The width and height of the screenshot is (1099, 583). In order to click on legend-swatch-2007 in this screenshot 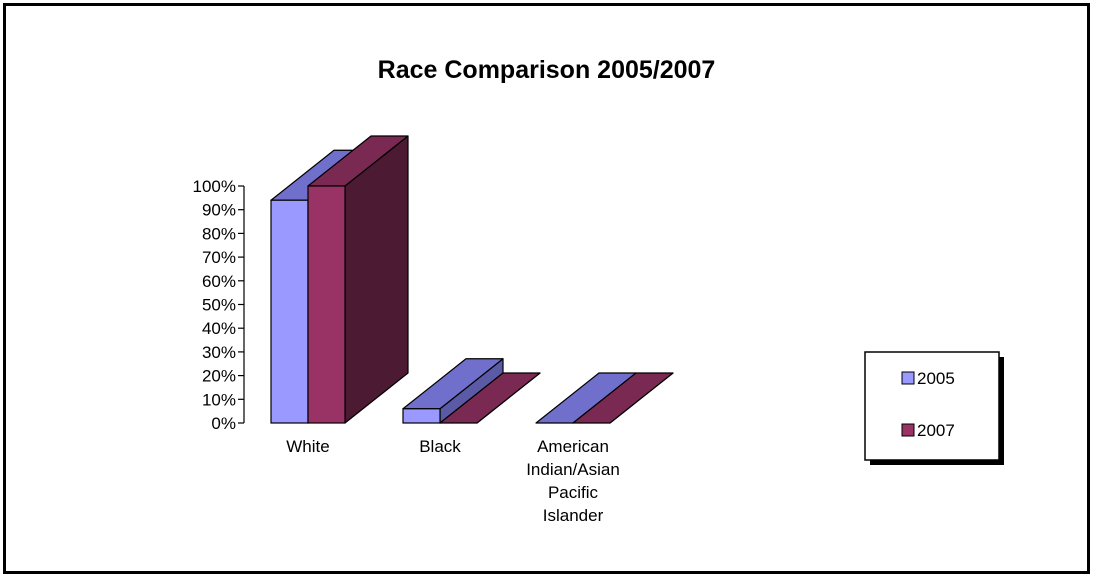, I will do `click(908, 430)`.